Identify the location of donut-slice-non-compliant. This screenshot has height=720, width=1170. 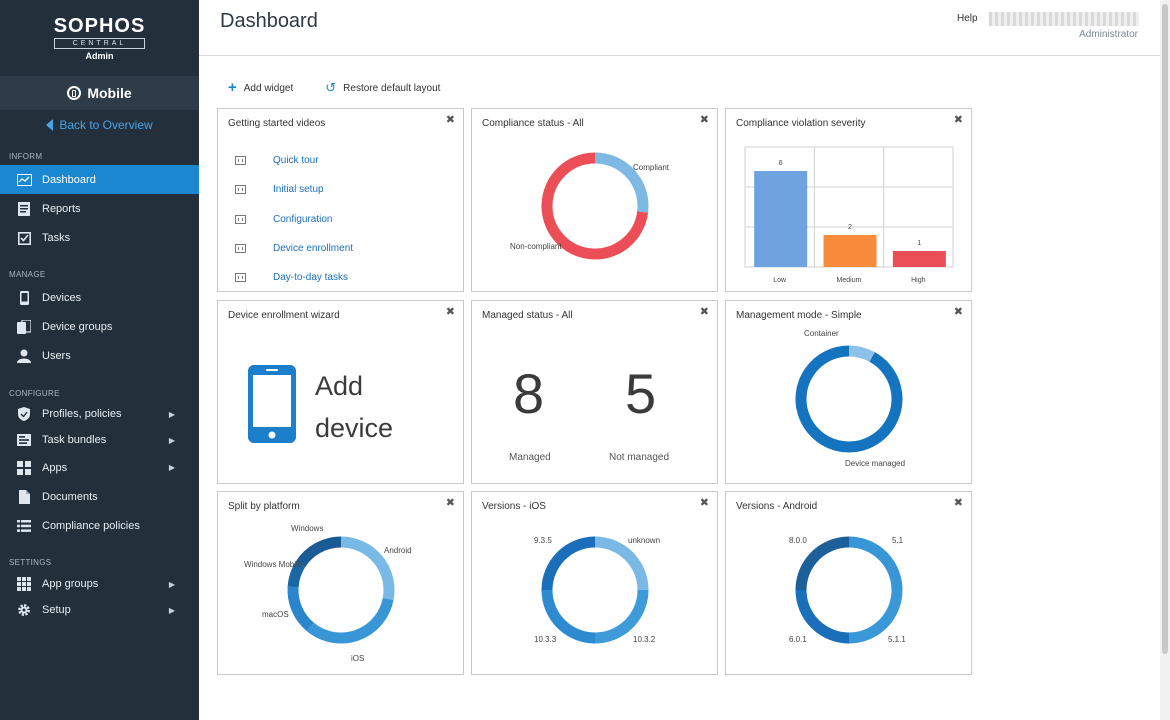
(595, 206).